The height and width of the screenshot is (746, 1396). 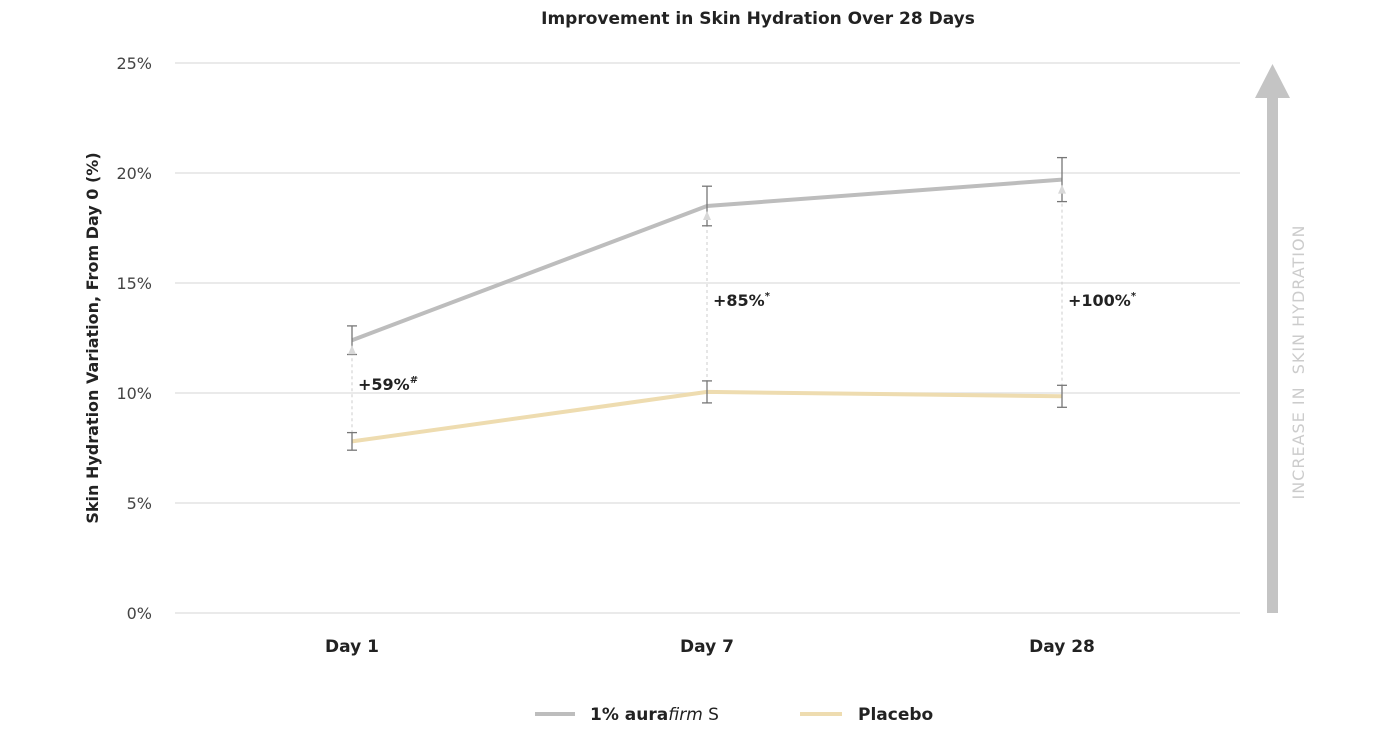 What do you see at coordinates (139, 613) in the screenshot?
I see `y-tick-label: 0%` at bounding box center [139, 613].